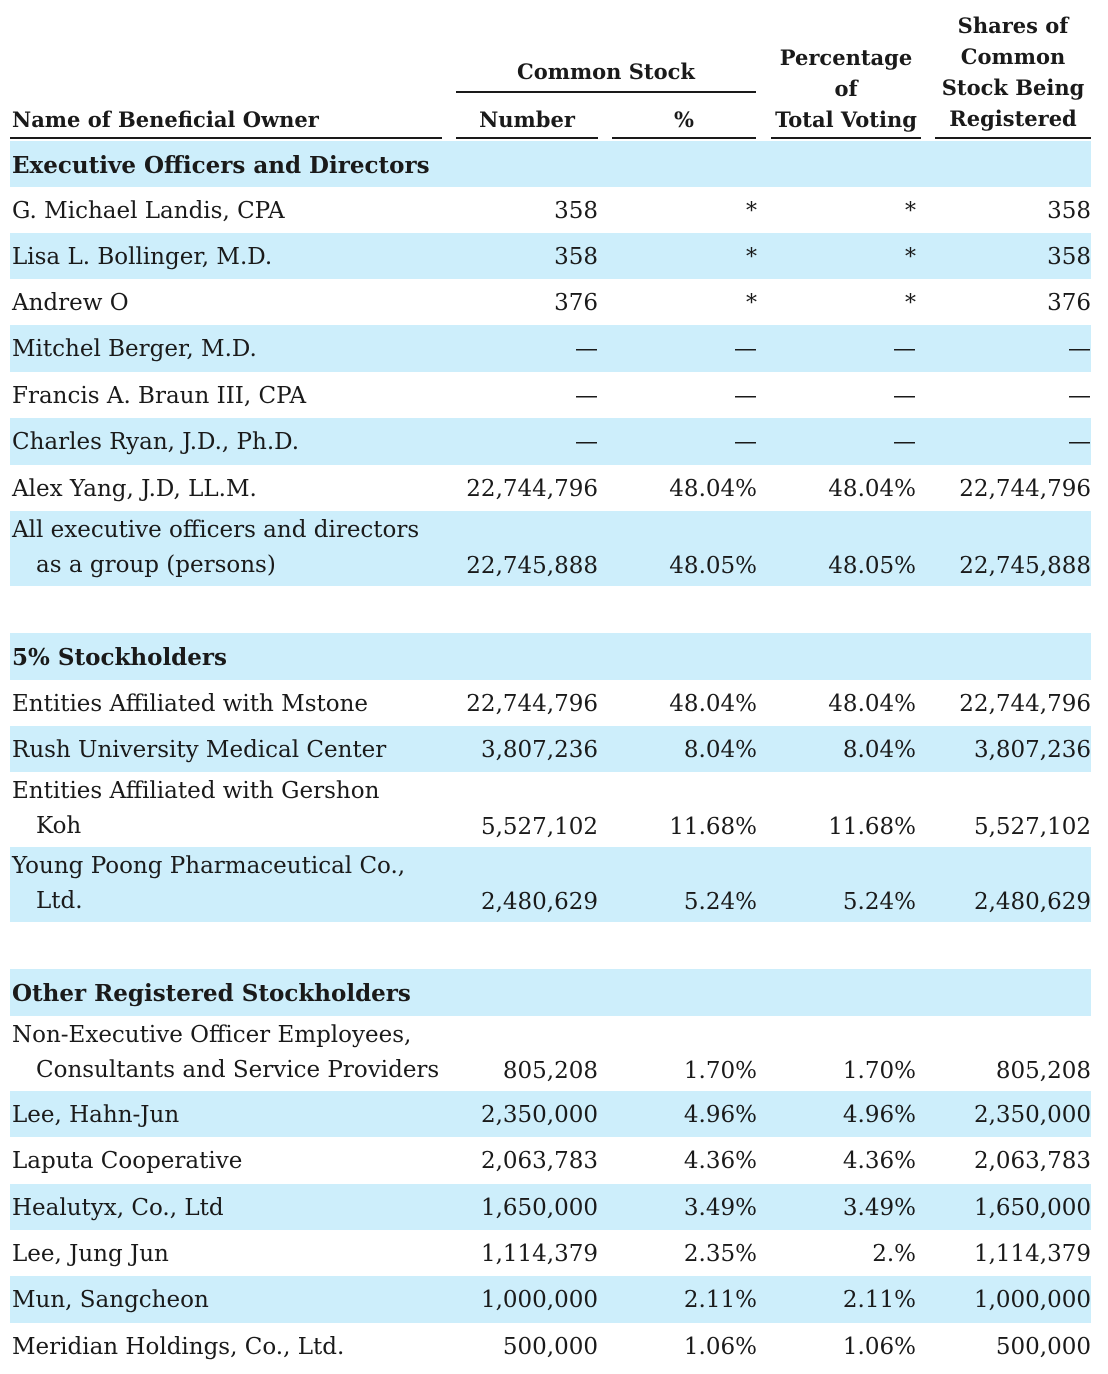 The width and height of the screenshot is (1108, 1374). What do you see at coordinates (879, 1346) in the screenshot?
I see `voting-power-cell: 1.06%` at bounding box center [879, 1346].